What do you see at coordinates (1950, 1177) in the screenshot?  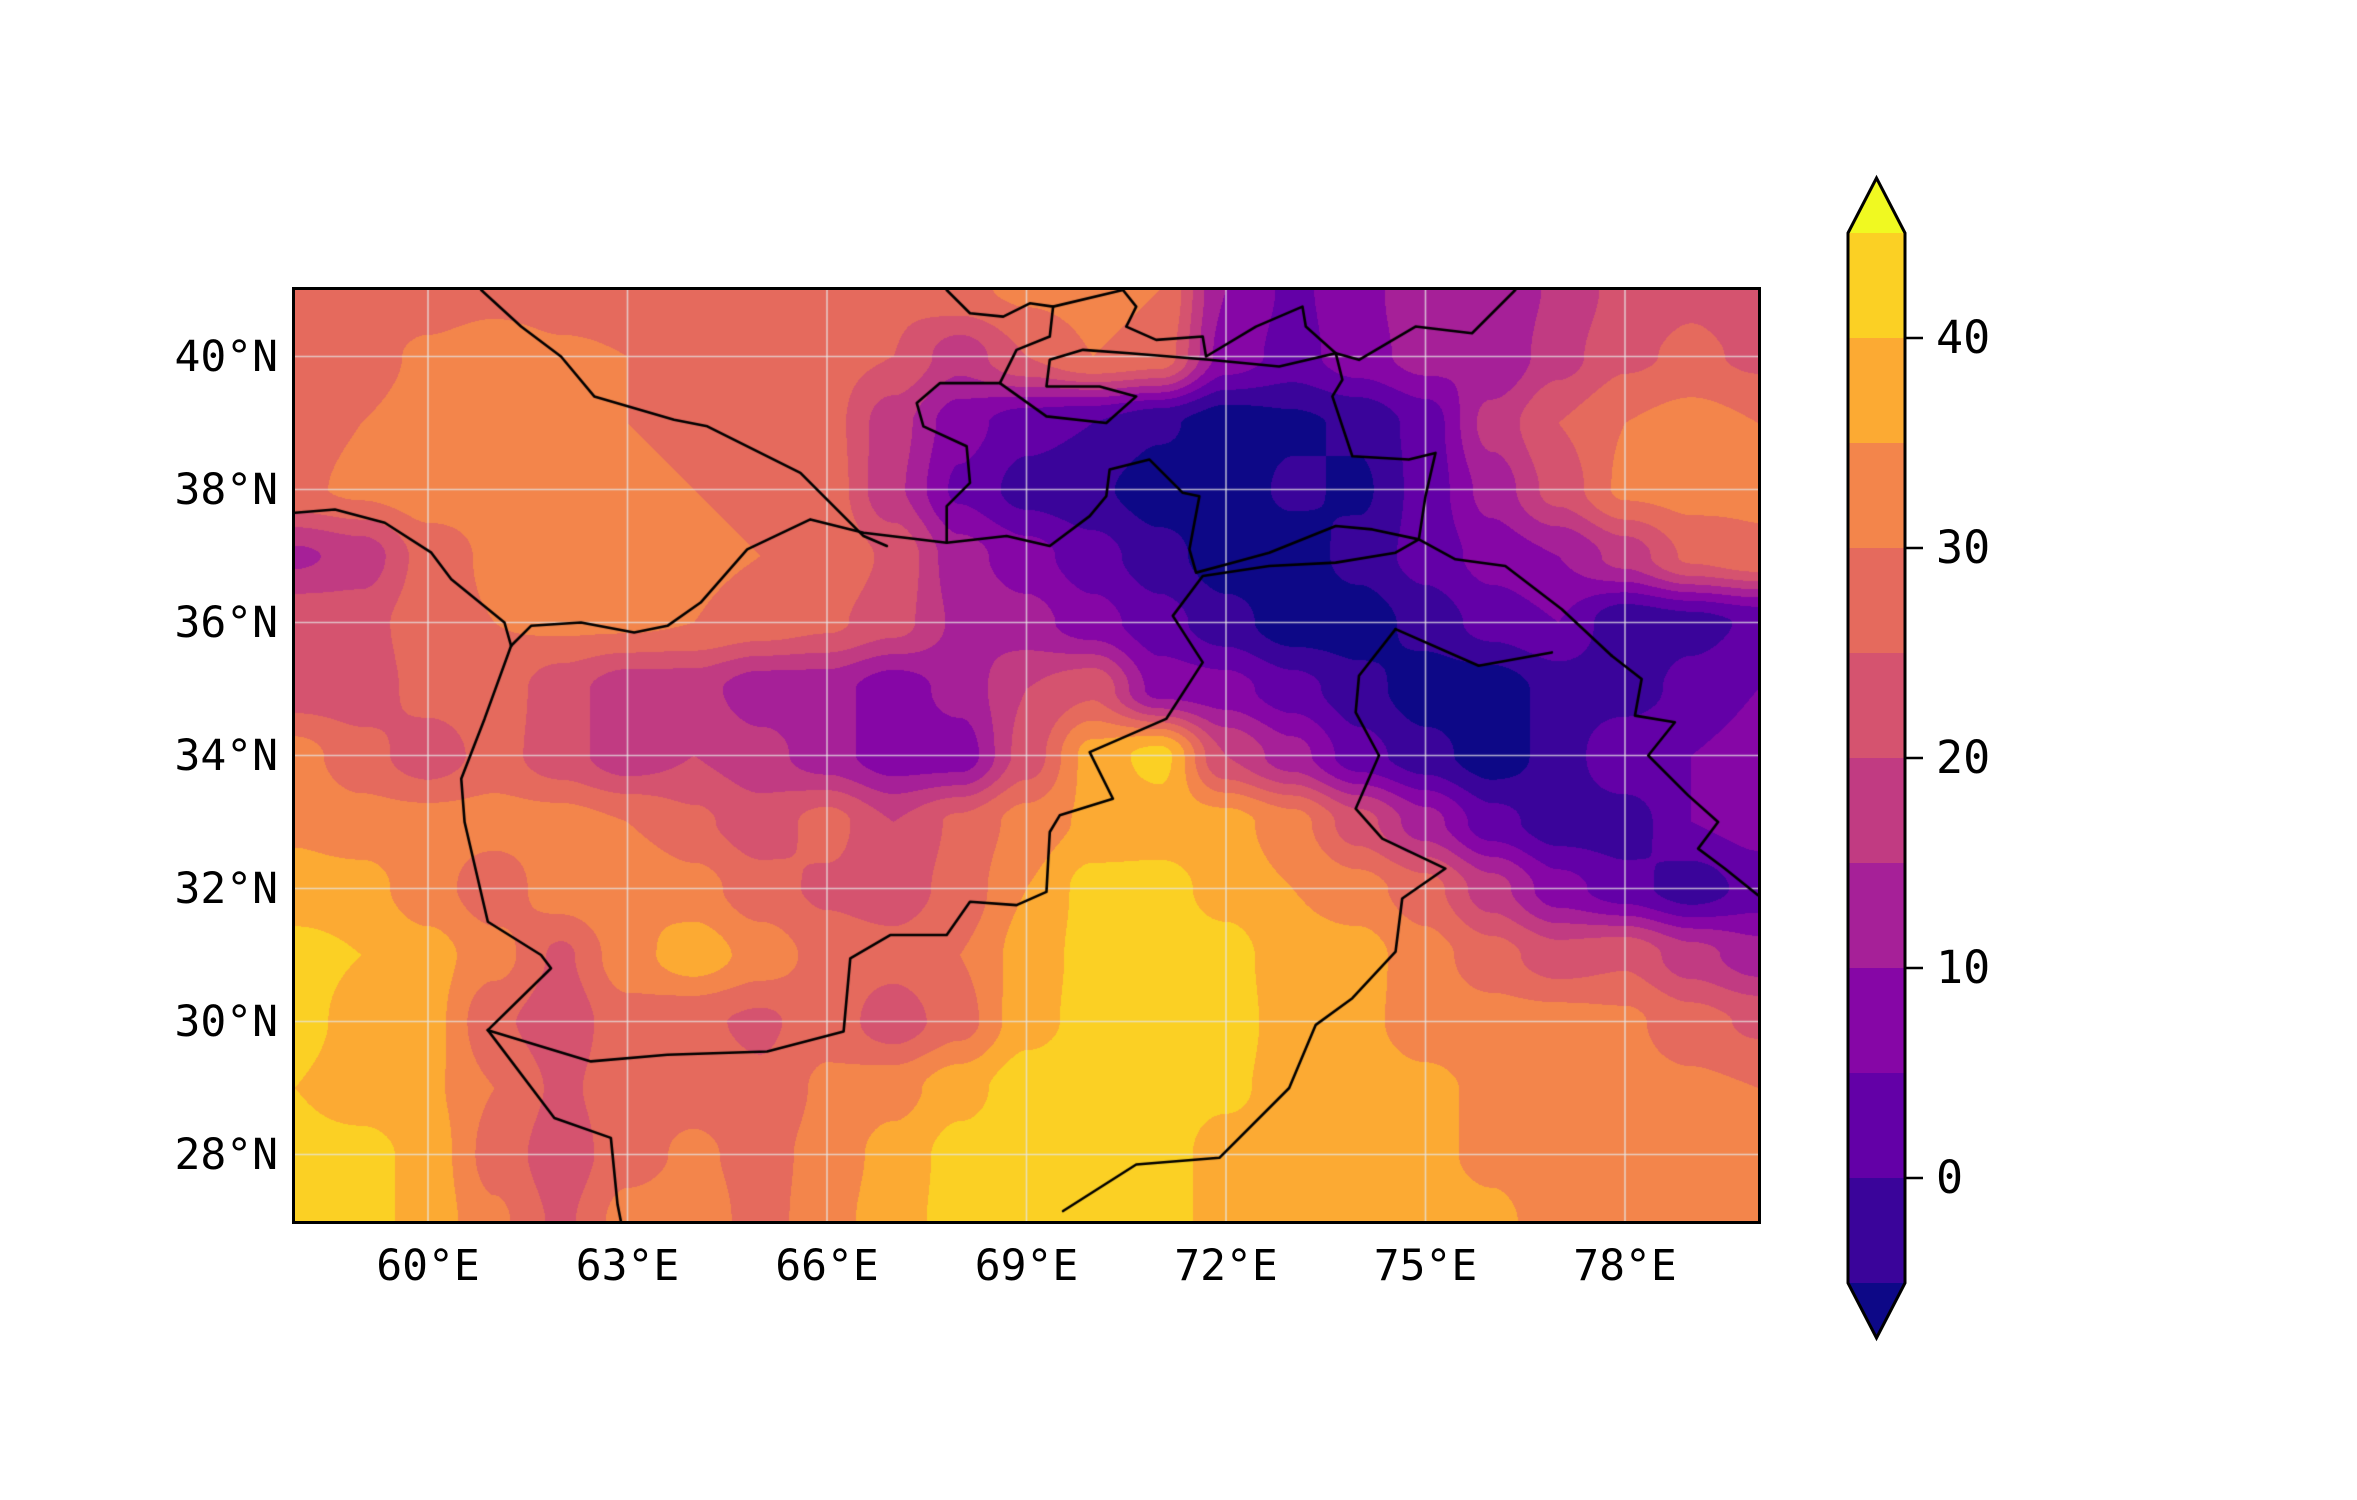 I see `colorbar-tick-label: 0` at bounding box center [1950, 1177].